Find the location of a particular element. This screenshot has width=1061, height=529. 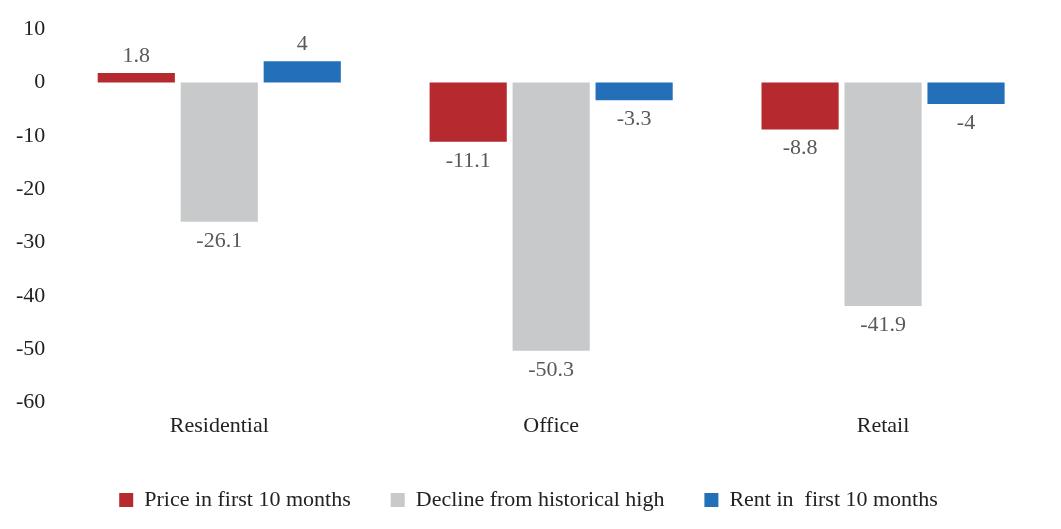

data-label: -3.3 is located at coordinates (634, 117).